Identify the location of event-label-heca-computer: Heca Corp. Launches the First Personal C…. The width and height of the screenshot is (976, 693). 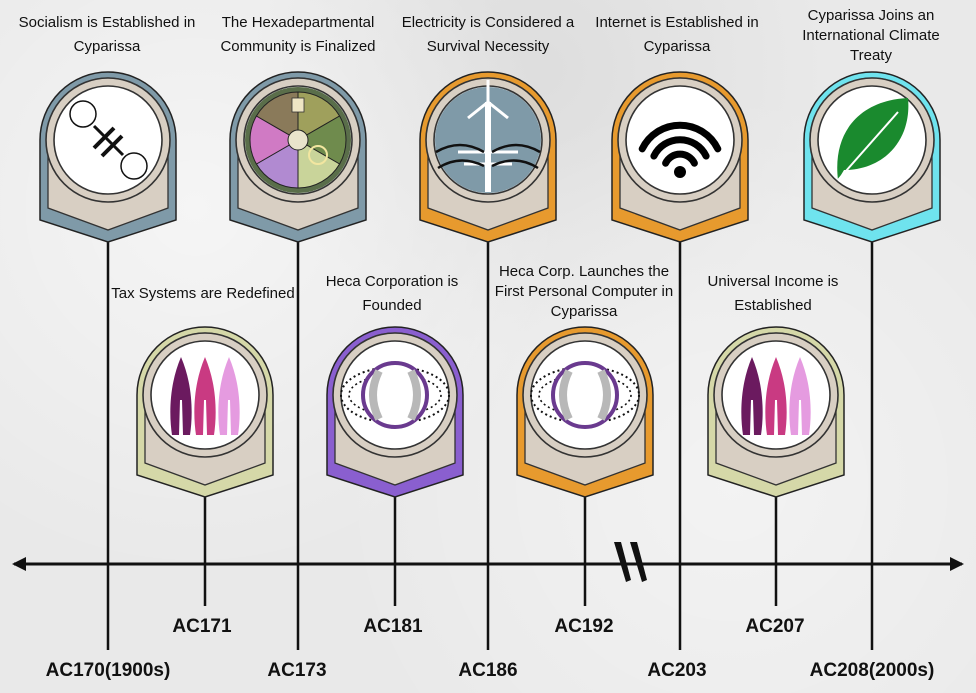
(584, 291).